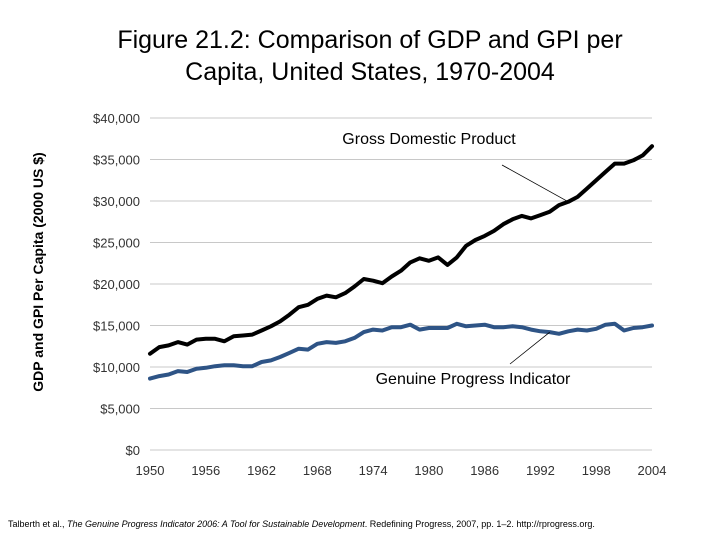 This screenshot has height=540, width=720. Describe the element at coordinates (373, 470) in the screenshot. I see `x-tick-label: 1974` at that location.